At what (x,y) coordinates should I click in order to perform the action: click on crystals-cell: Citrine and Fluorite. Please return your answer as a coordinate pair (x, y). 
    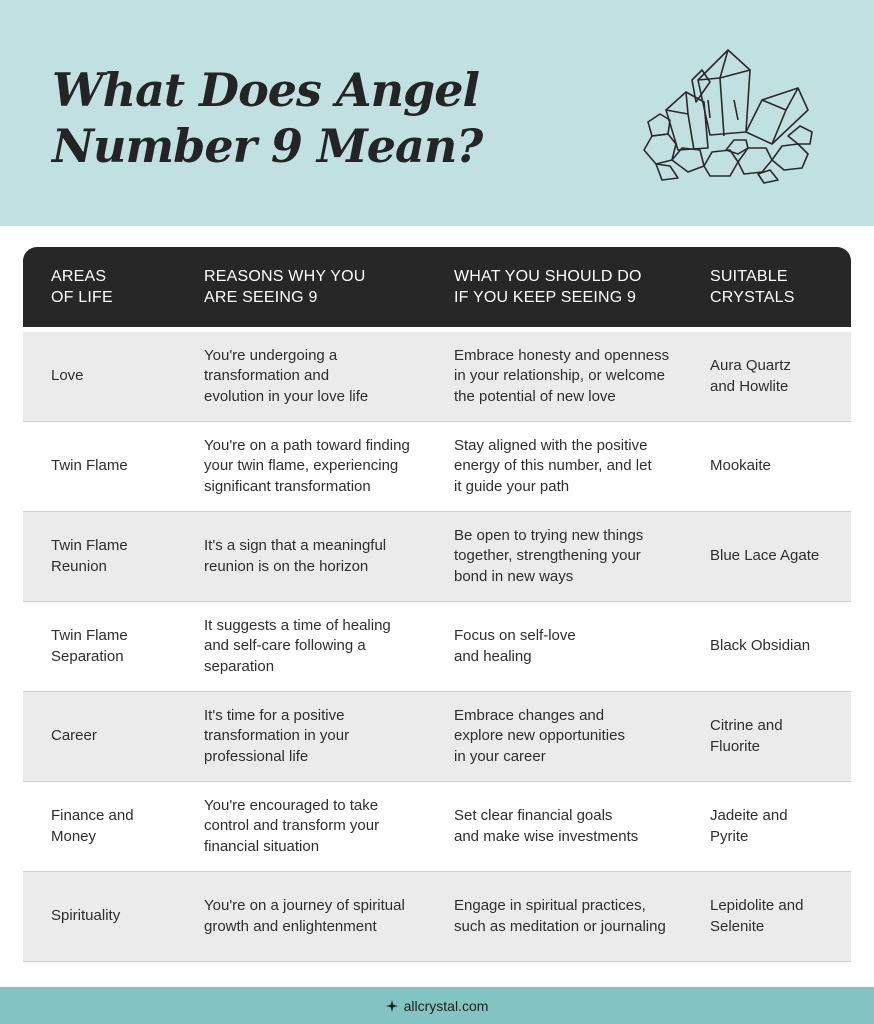
    Looking at the image, I should click on (746, 736).